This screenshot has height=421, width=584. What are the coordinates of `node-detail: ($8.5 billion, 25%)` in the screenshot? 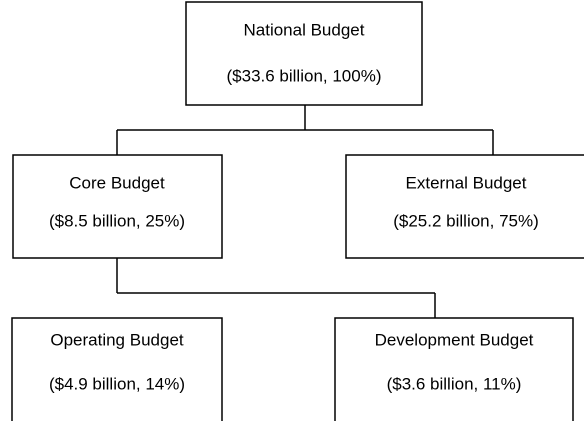 It's located at (117, 220).